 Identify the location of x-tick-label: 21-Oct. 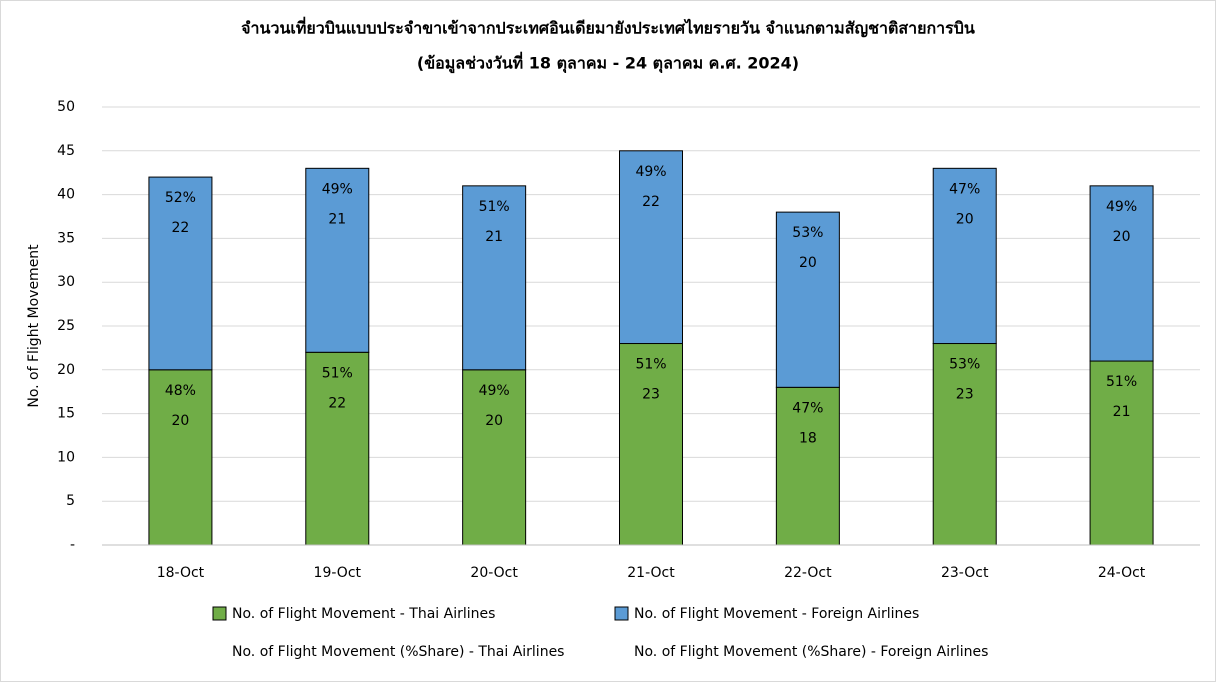
(651, 573).